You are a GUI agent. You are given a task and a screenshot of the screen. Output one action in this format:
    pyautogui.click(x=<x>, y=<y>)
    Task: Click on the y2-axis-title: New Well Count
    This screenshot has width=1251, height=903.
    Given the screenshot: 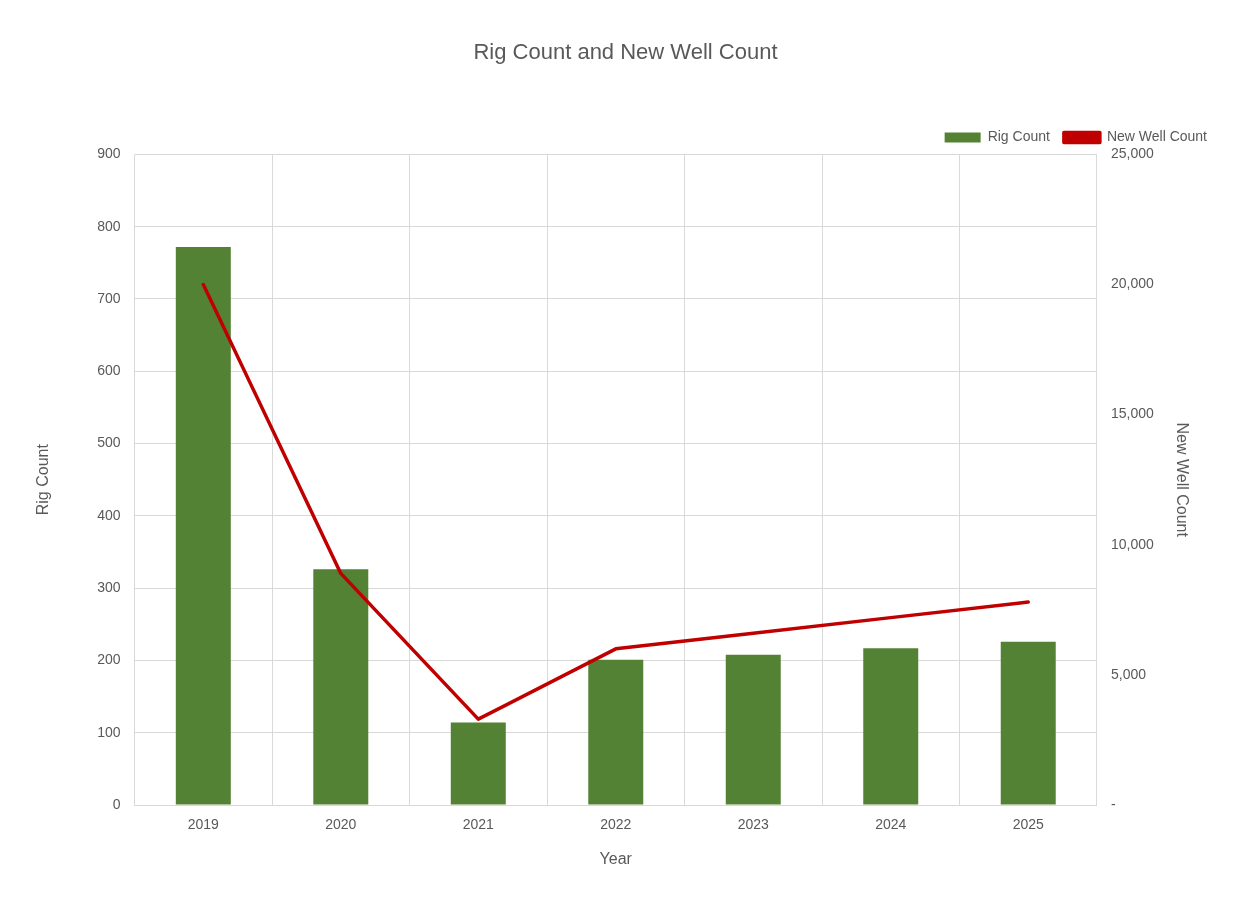 What is the action you would take?
    pyautogui.click(x=1182, y=480)
    